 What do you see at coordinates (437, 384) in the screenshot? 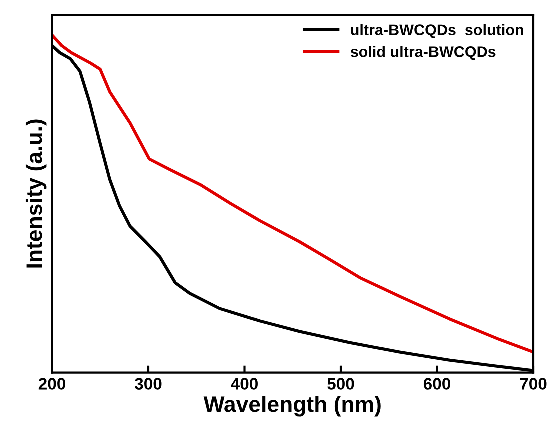
I see `x-tick-label: 600` at bounding box center [437, 384].